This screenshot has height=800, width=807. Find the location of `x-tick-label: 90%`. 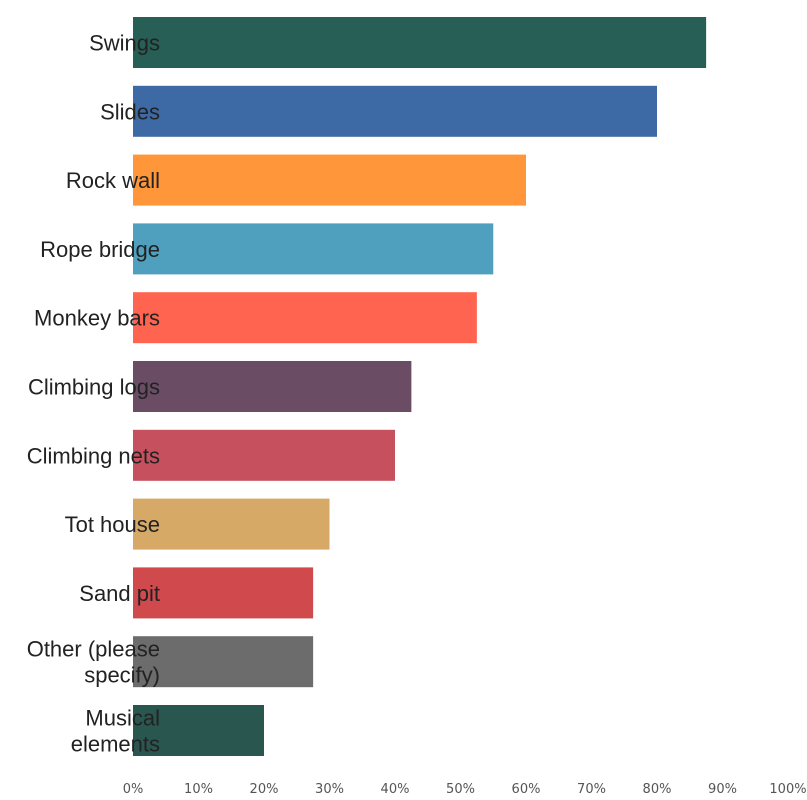

x-tick-label: 90% is located at coordinates (722, 789).